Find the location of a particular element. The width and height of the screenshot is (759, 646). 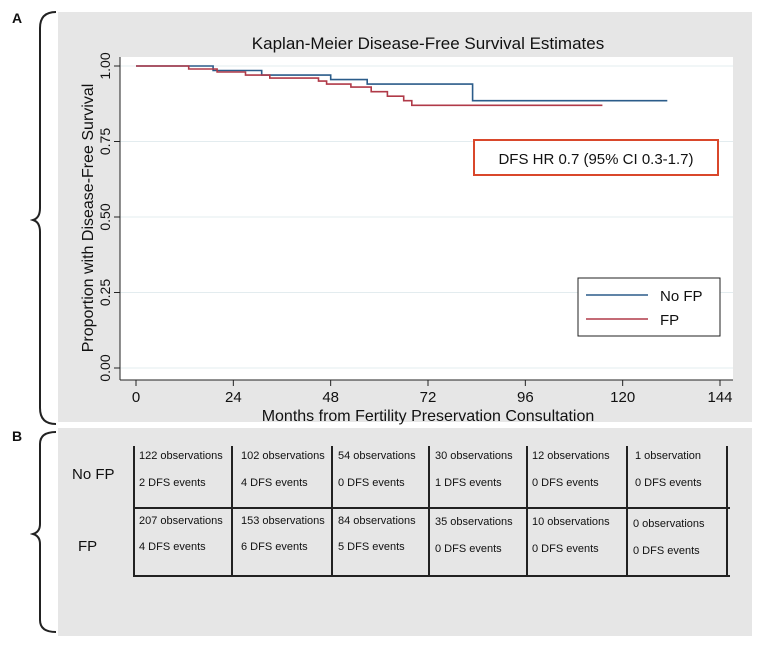

hr-annotation-text: DFS HR 0.7 (95% CI 0.3-1.7) is located at coordinates (595, 159).